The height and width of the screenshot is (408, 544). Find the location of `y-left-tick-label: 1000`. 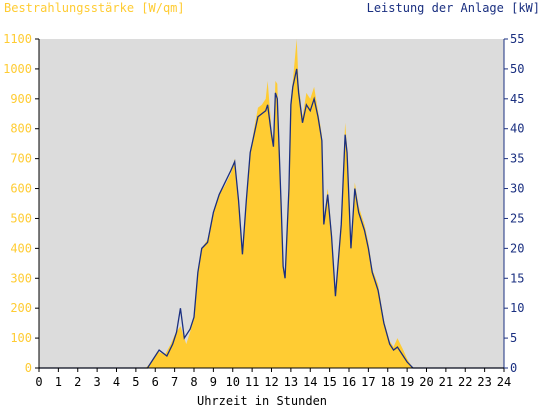

y-left-tick-label: 1000 is located at coordinates (17, 69).